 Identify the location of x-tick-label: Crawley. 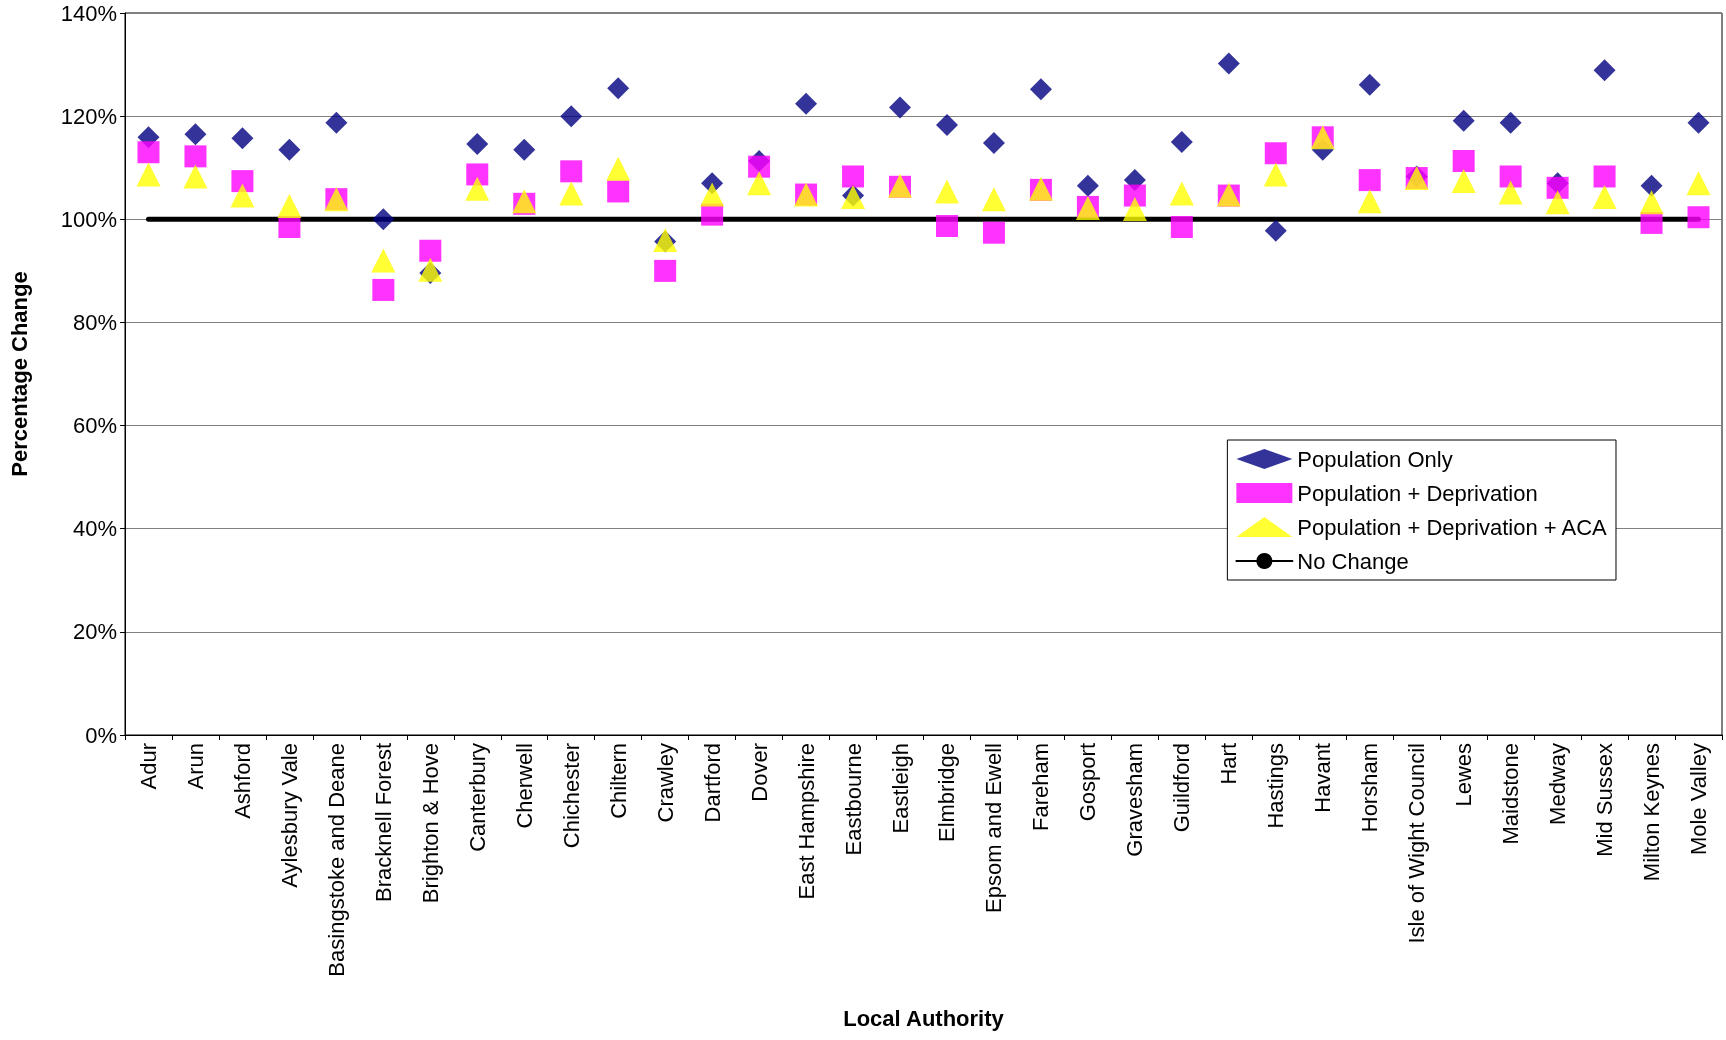
(665, 783).